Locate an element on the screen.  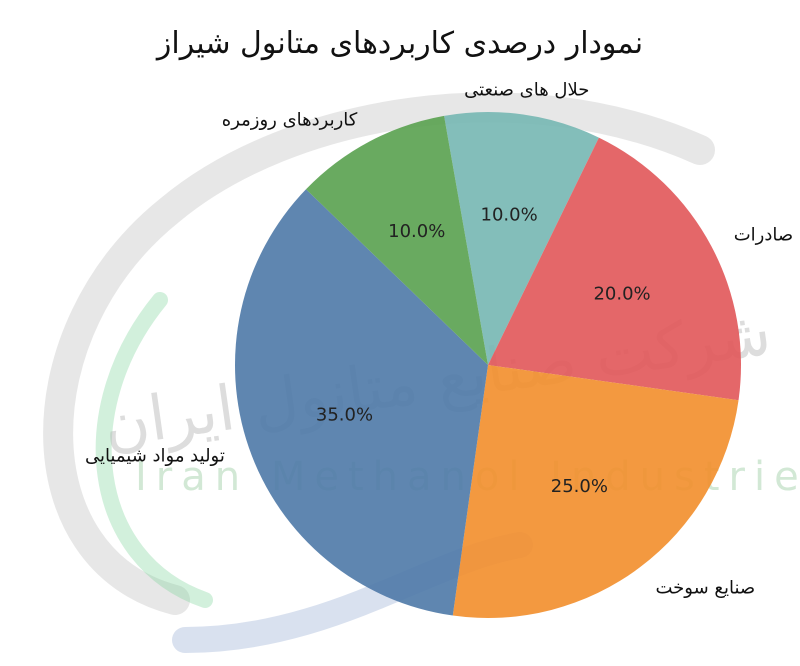
category-label: حلال های صنعتی is located at coordinates (526, 89).